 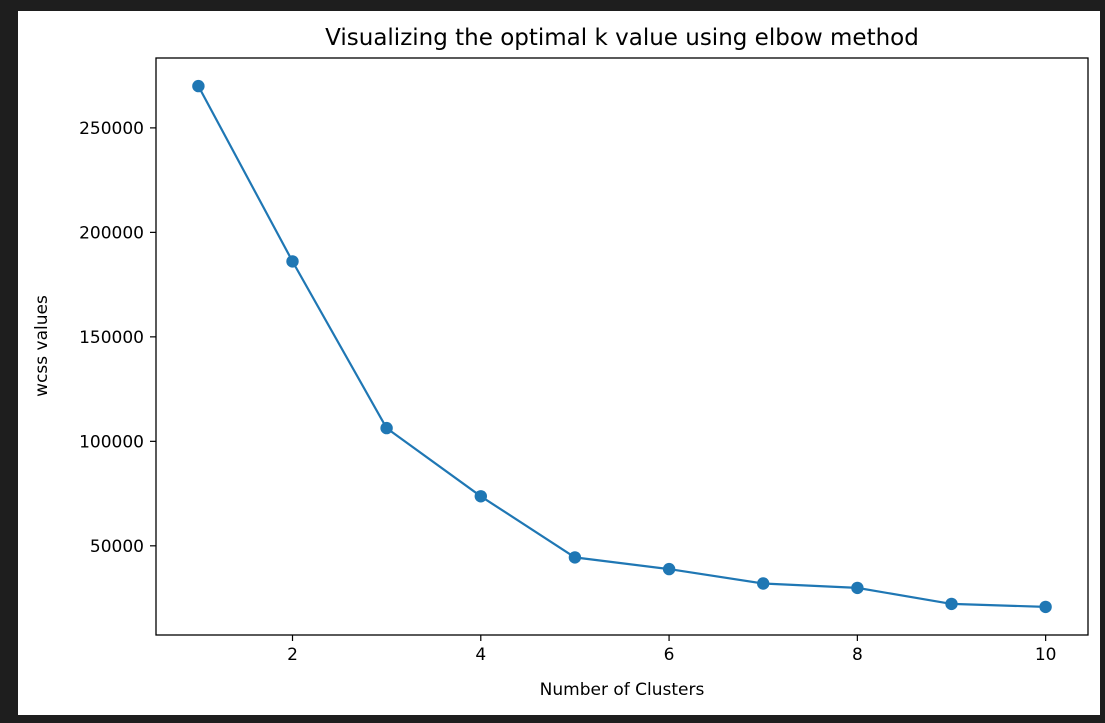 What do you see at coordinates (111, 233) in the screenshot?
I see `y-tick-label: 200000` at bounding box center [111, 233].